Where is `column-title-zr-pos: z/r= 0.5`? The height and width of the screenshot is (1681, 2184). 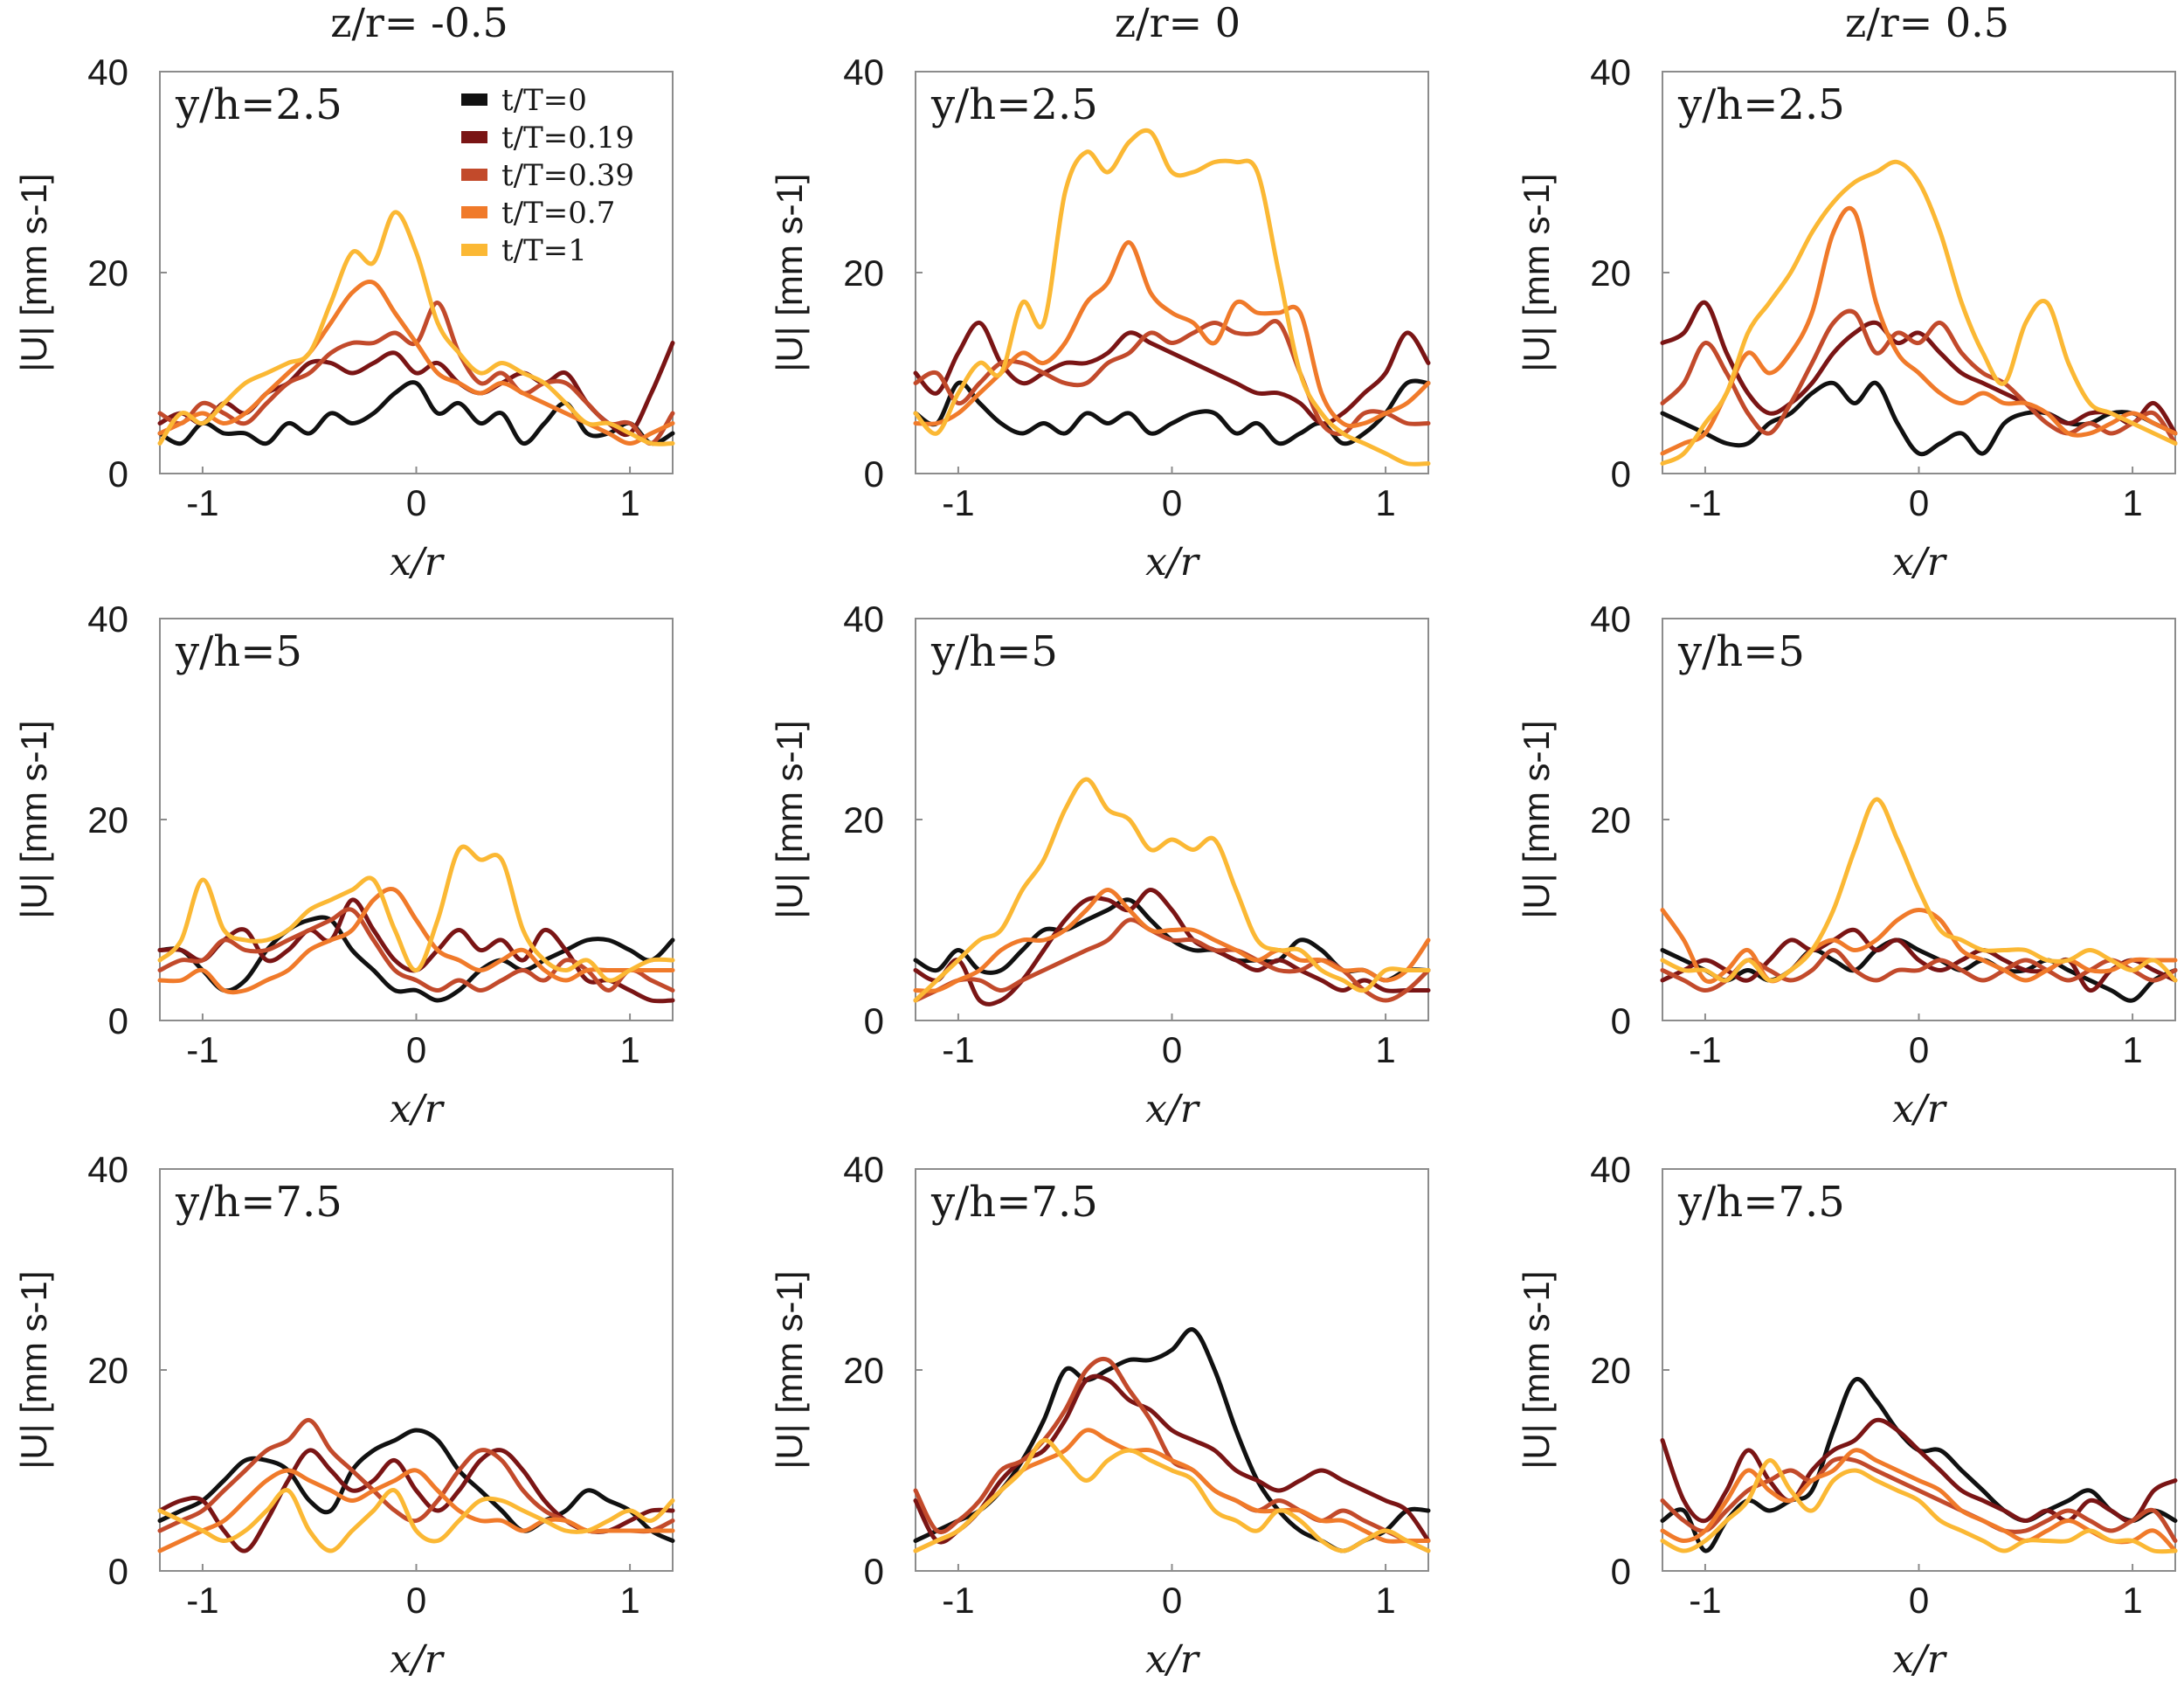
column-title-zr-pos: z/r= 0.5 is located at coordinates (1927, 23).